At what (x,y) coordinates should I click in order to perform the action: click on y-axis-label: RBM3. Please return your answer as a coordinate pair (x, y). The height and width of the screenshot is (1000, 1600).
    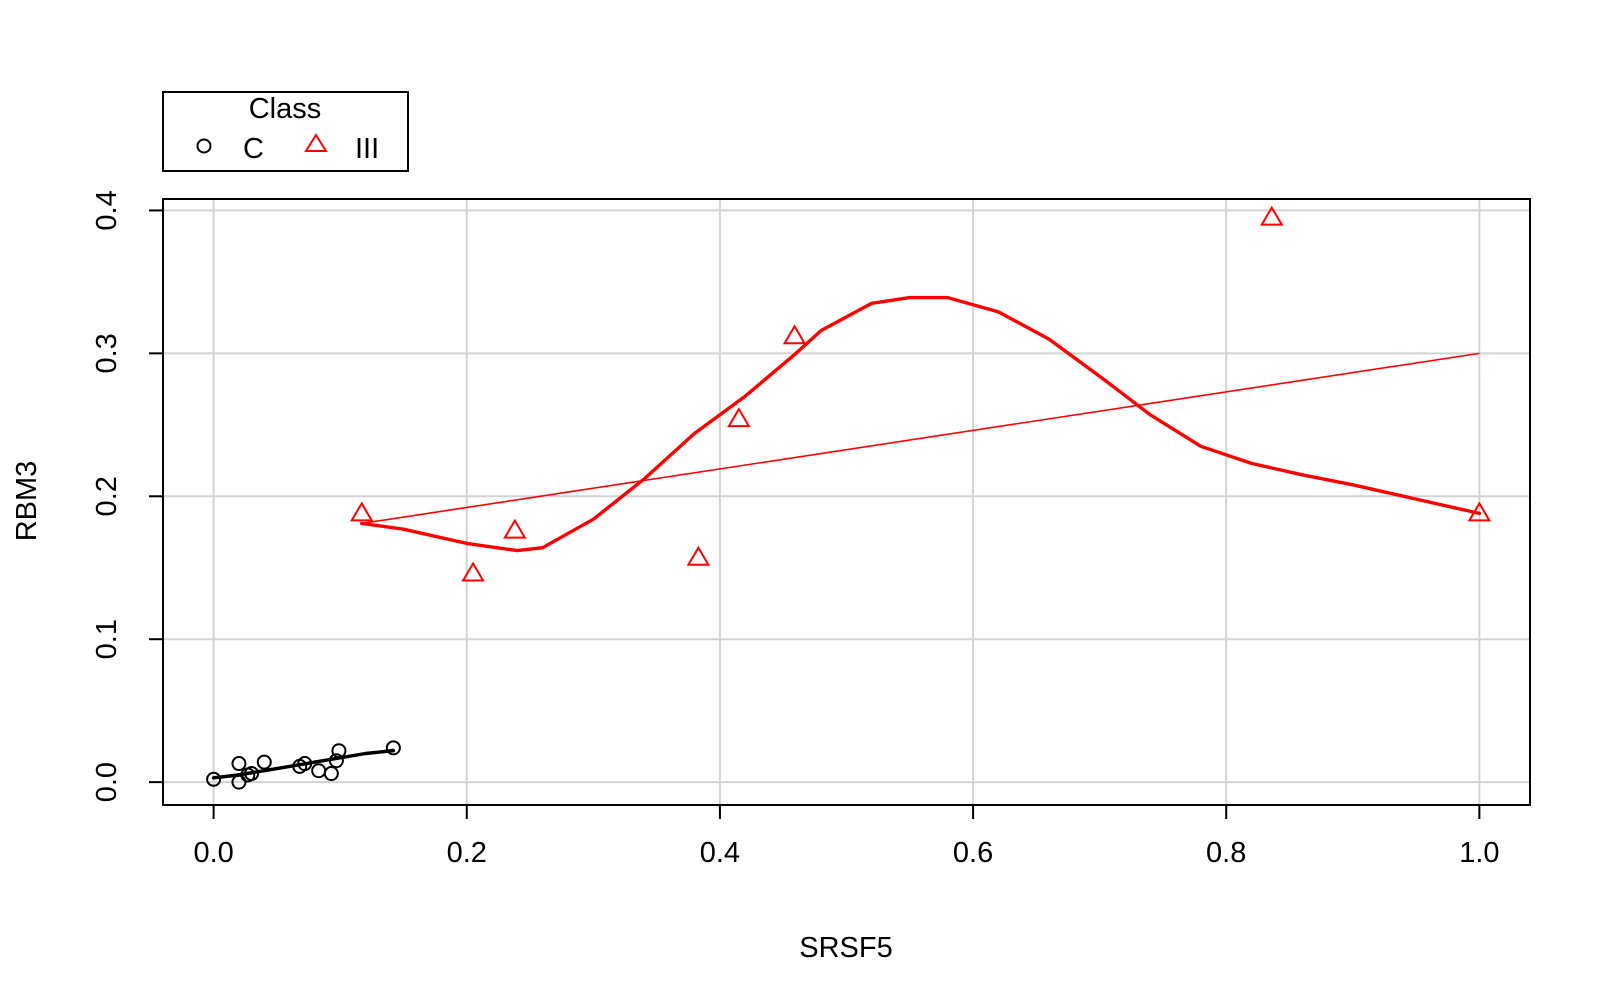
    Looking at the image, I should click on (27, 501).